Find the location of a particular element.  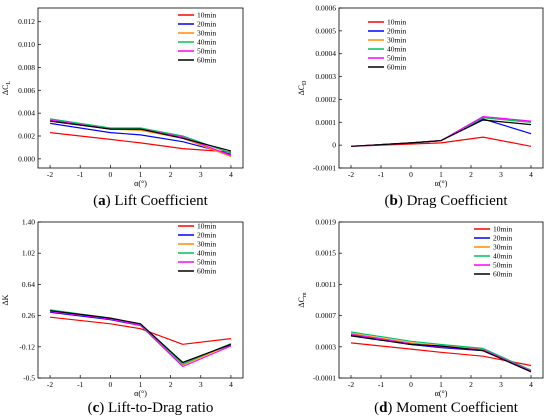

y-tick-label: 0.0011 is located at coordinates (326, 284).